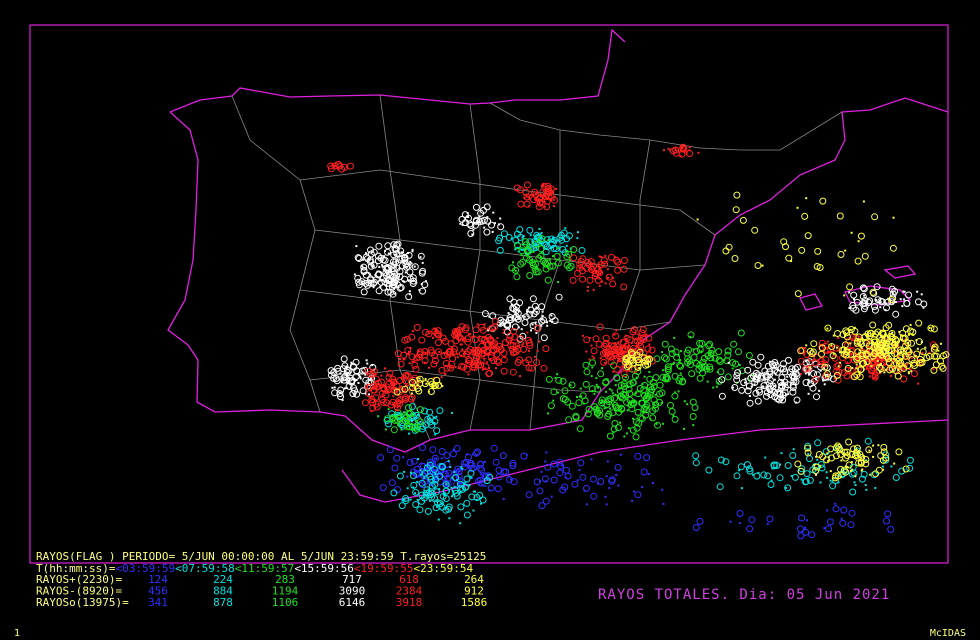 The width and height of the screenshot is (980, 640). Describe the element at coordinates (397, 70) in the screenshot. I see `coastline` at that location.